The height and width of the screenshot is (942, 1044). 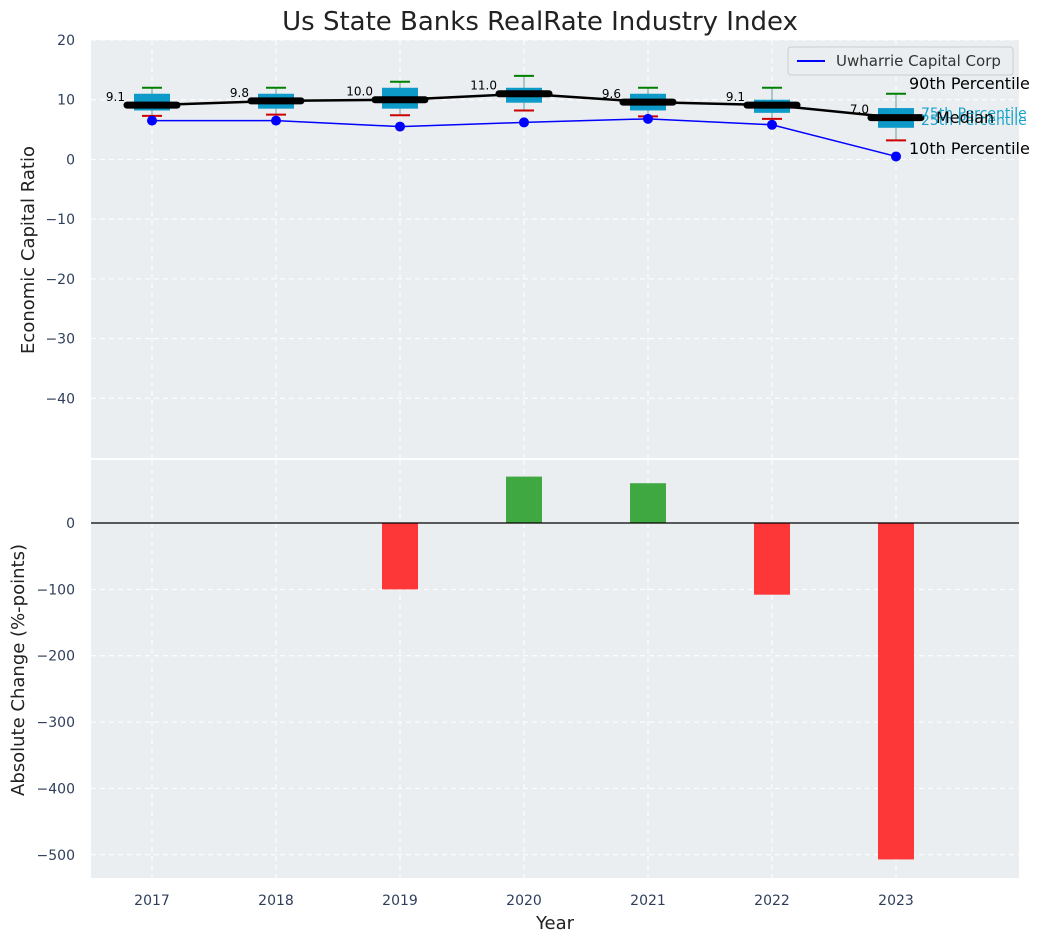 I want to click on x-axis-title: Year, so click(x=555, y=923).